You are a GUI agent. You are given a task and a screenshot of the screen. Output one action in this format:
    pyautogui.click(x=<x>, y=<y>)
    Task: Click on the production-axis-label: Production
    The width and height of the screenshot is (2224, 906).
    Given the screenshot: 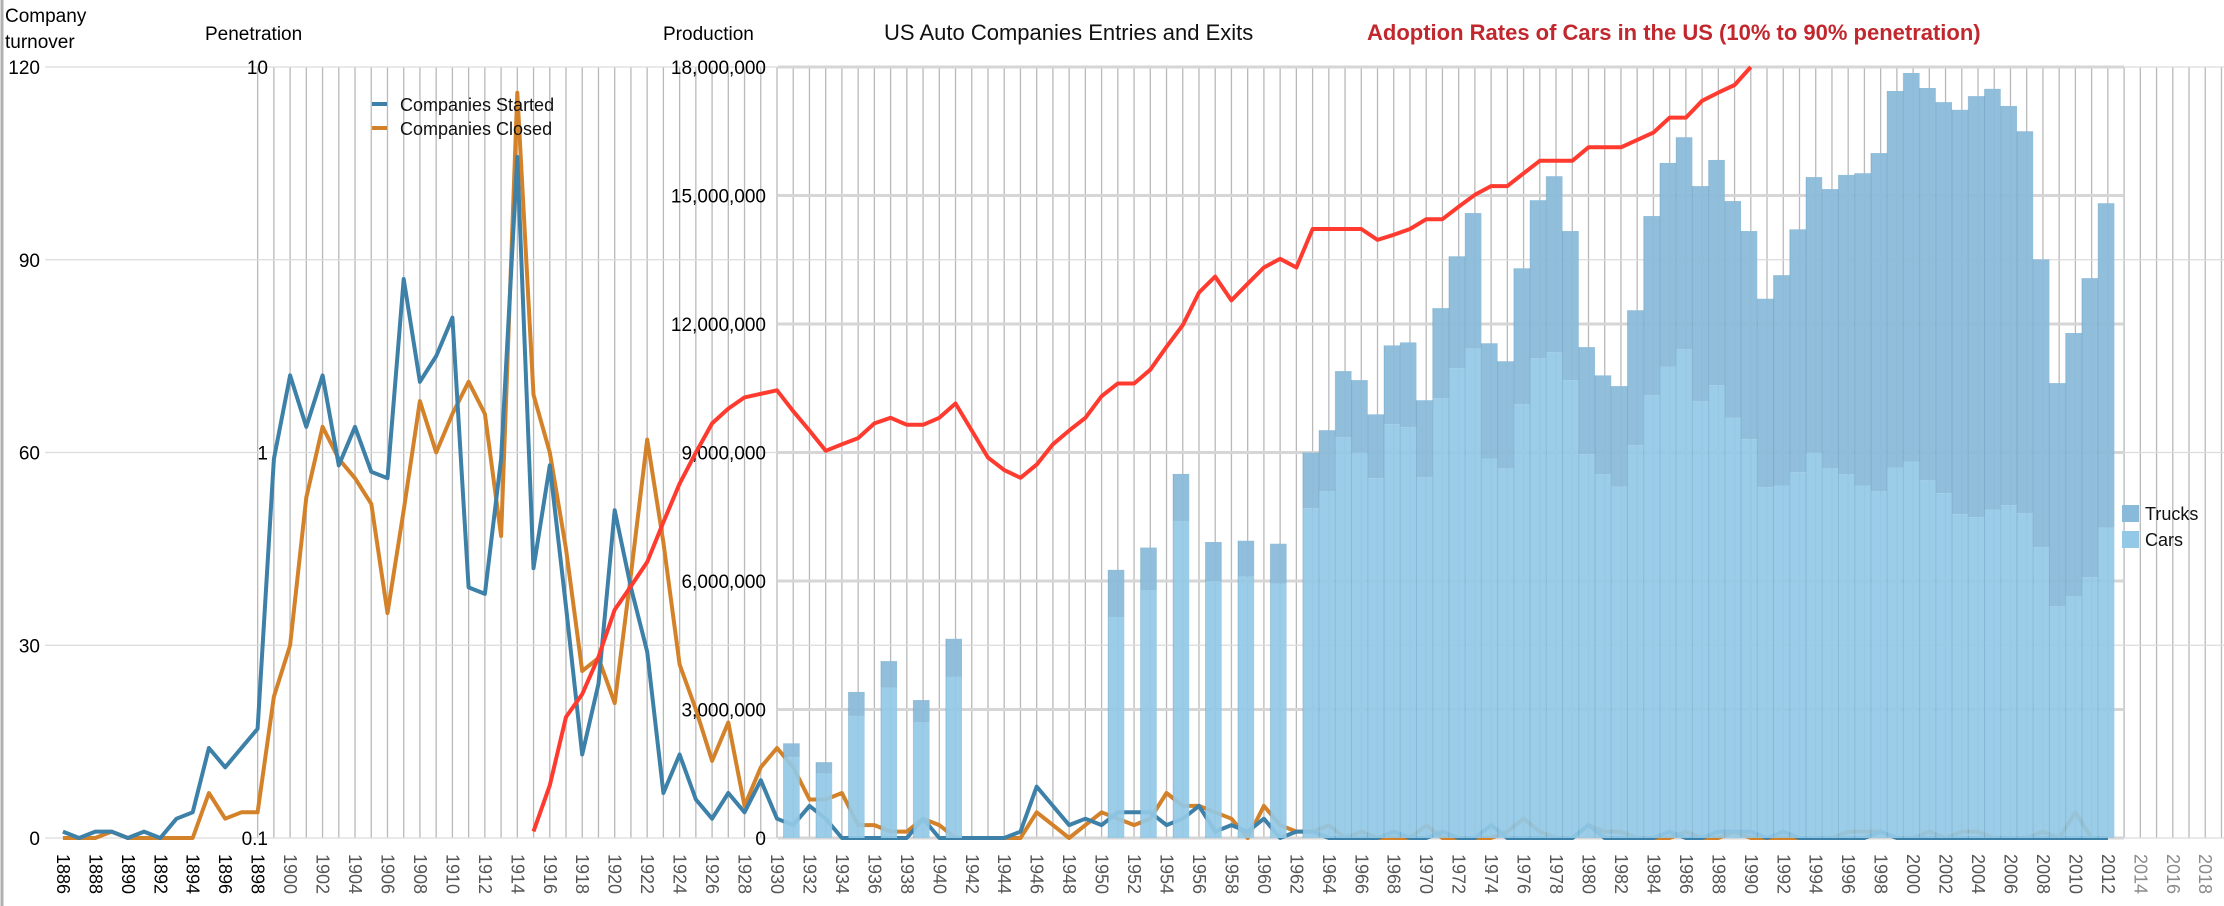 What is the action you would take?
    pyautogui.click(x=708, y=34)
    